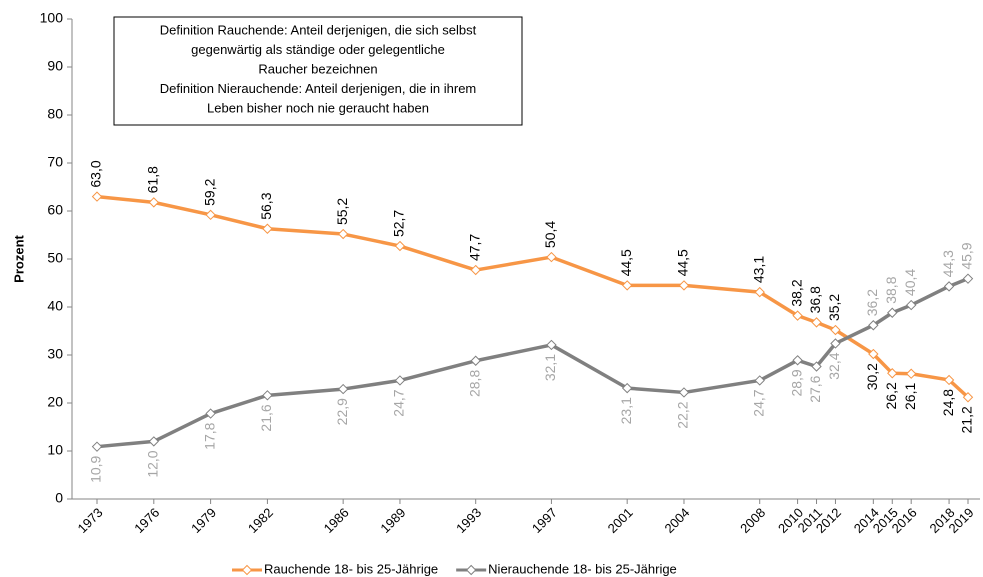  I want to click on data-label: 56,3, so click(266, 205).